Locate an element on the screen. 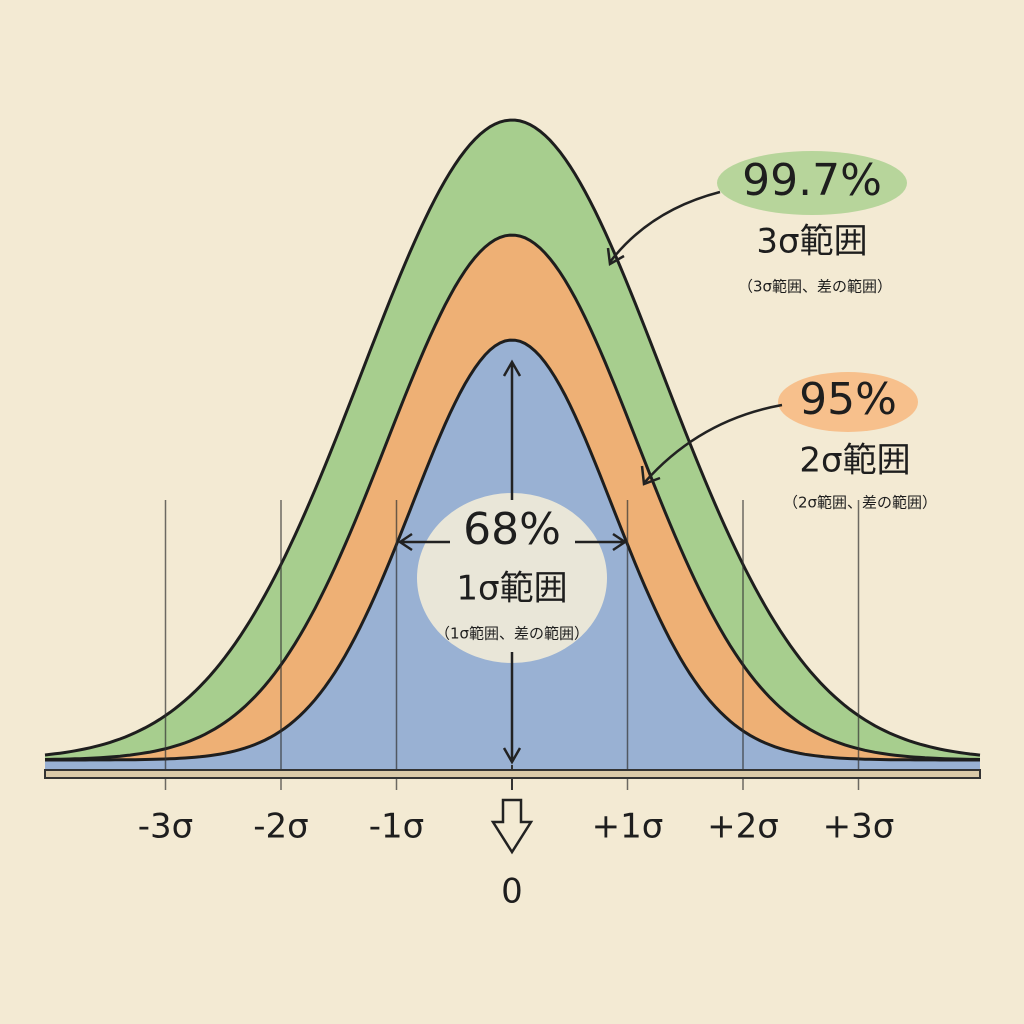 The height and width of the screenshot is (1024, 1024). axis-label: +2σ is located at coordinates (743, 827).